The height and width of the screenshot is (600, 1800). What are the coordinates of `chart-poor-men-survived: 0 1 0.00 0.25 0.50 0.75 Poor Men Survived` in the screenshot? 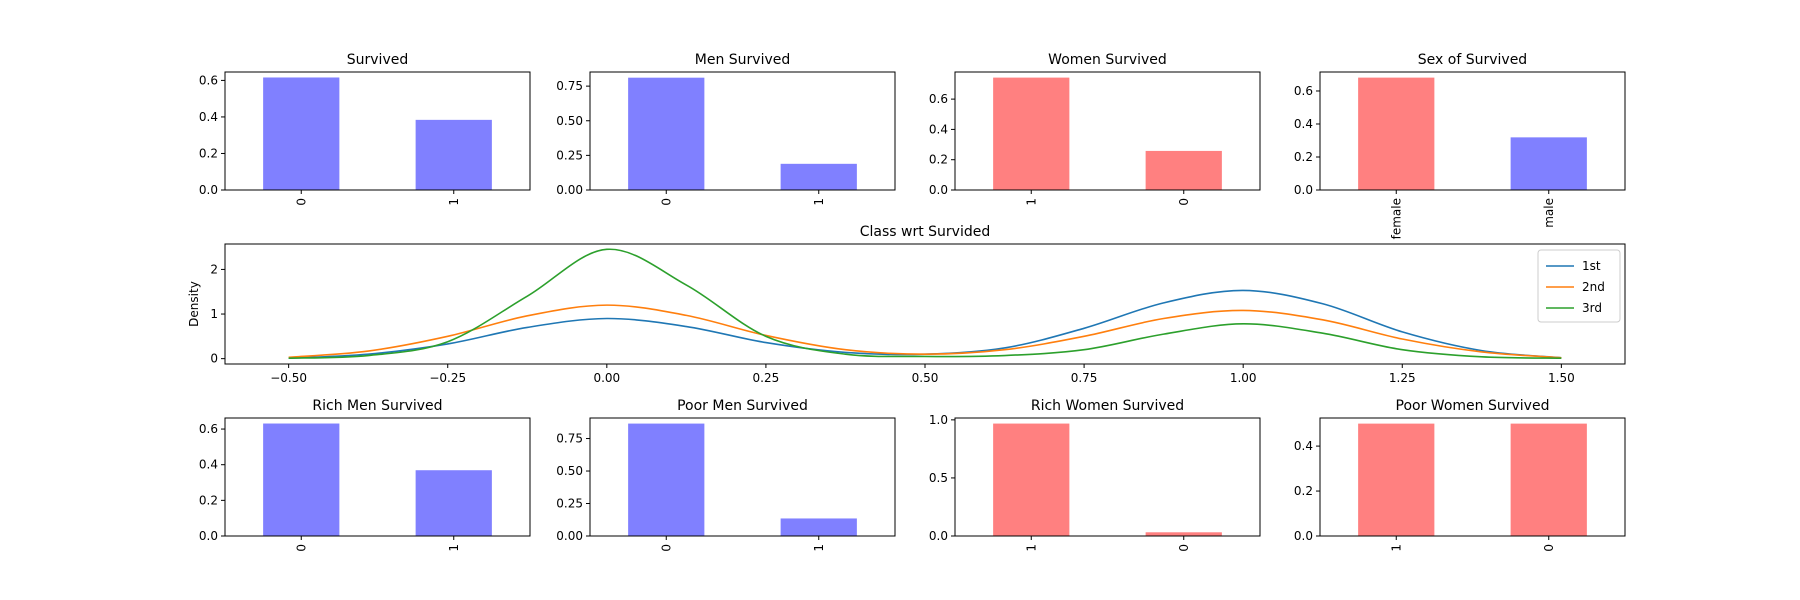 It's located at (726, 475).